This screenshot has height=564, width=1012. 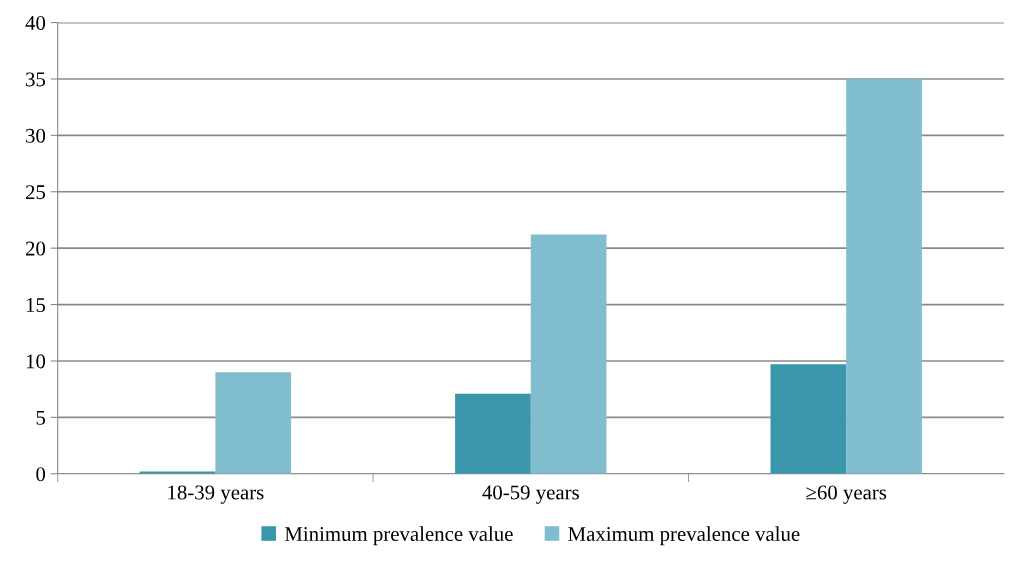 What do you see at coordinates (41, 474) in the screenshot?
I see `y-tick-label: 0` at bounding box center [41, 474].